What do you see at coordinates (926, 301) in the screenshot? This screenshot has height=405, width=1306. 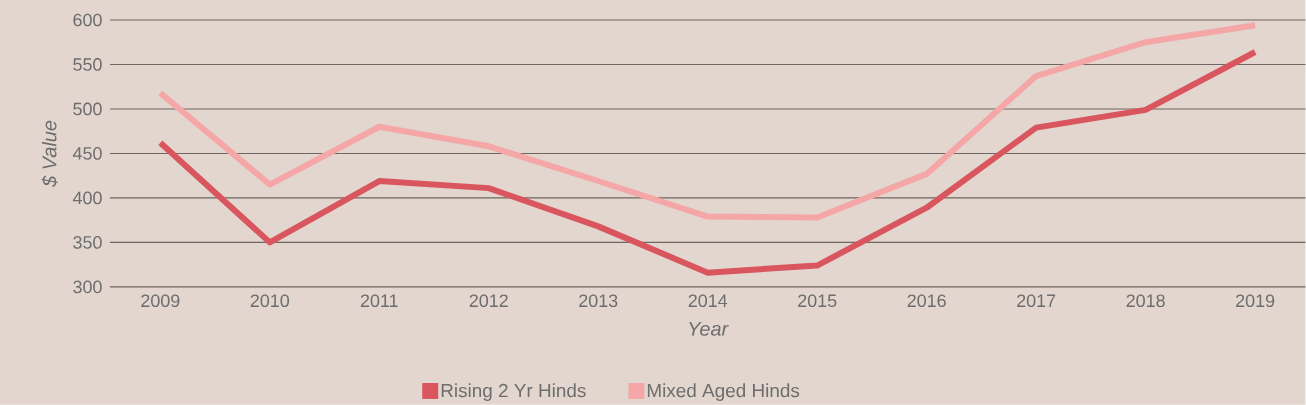 I see `x-tick-label: 2016` at bounding box center [926, 301].